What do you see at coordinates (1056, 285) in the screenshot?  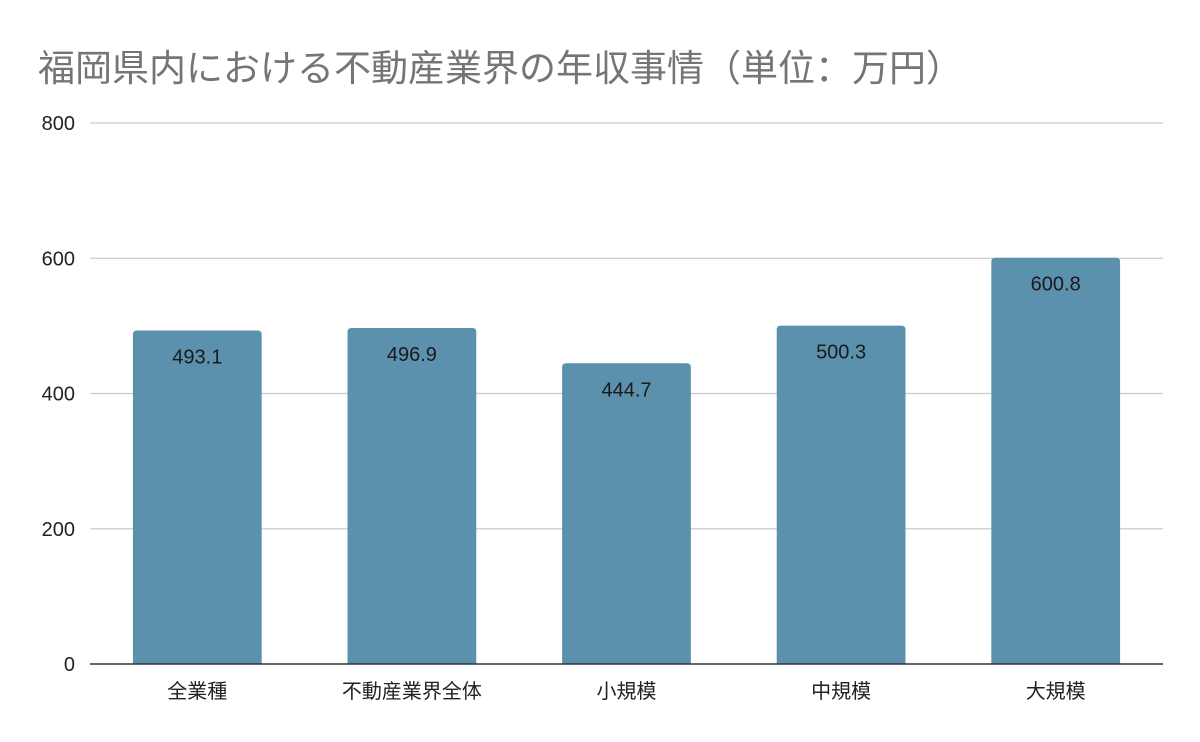 I see `data-label-4: 600.8` at bounding box center [1056, 285].